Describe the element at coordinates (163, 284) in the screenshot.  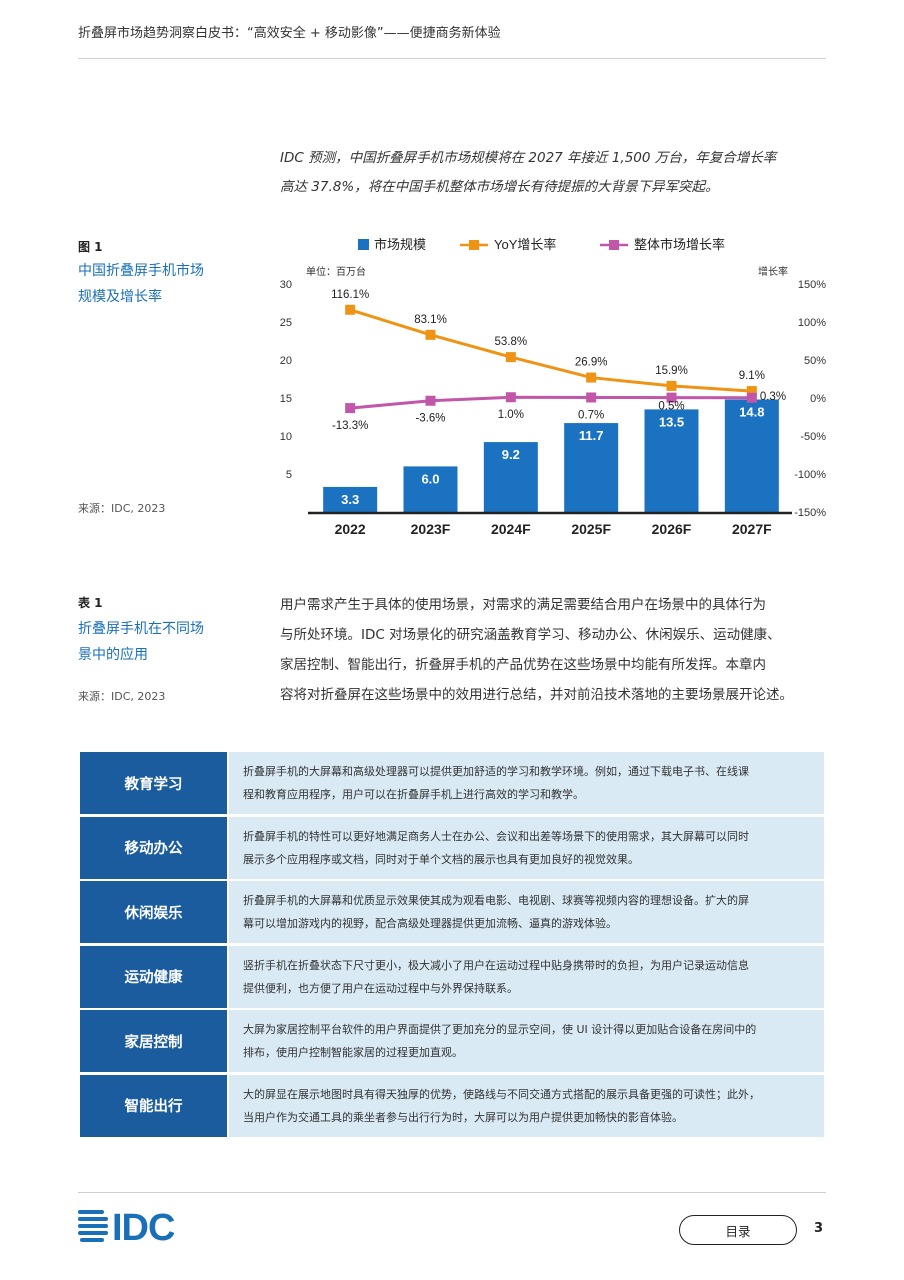
I see `figure-title: 中国折叠屏手机市场 规模及增长率` at that location.